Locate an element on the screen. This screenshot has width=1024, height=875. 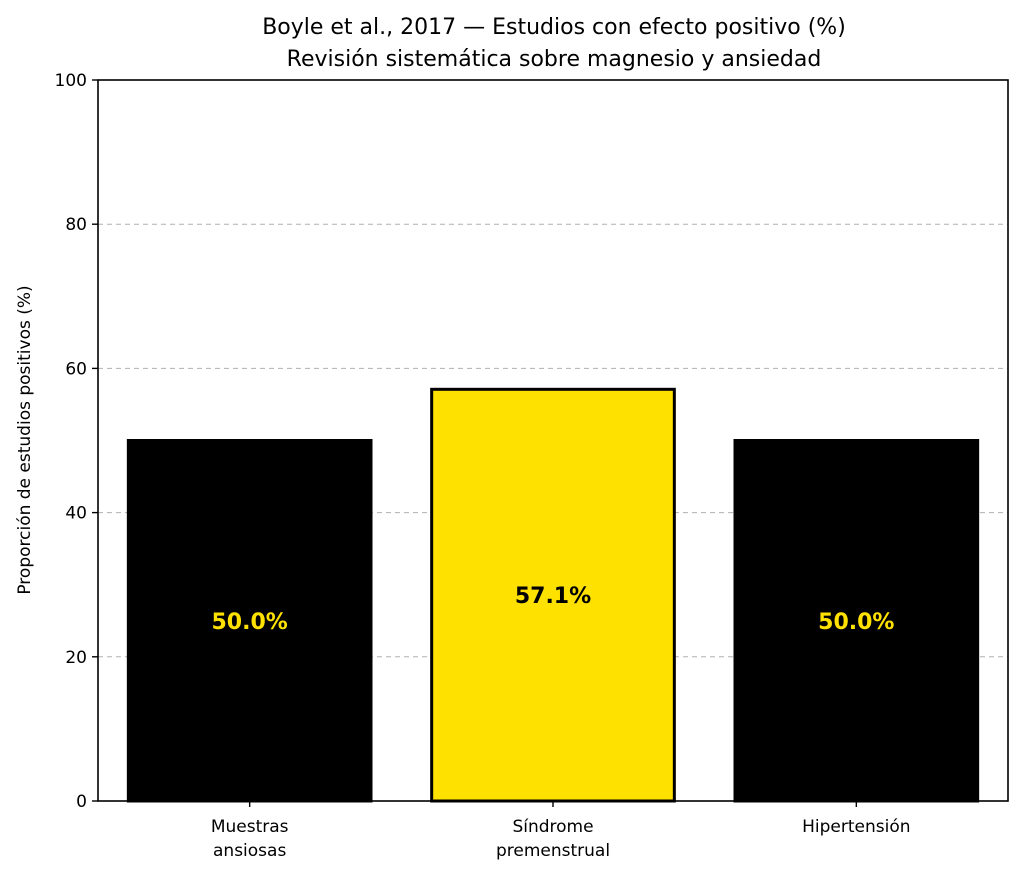
labels: 50.0% 57.1% 50.0% is located at coordinates (553, 609).